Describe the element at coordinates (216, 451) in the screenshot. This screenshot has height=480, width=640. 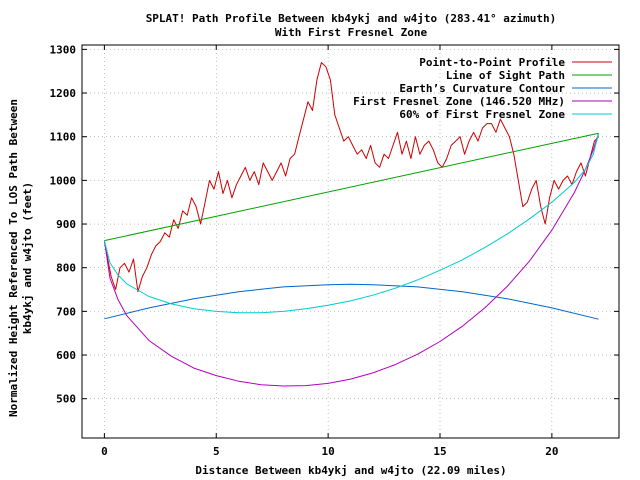
I see `x-tick-label: 5` at that location.